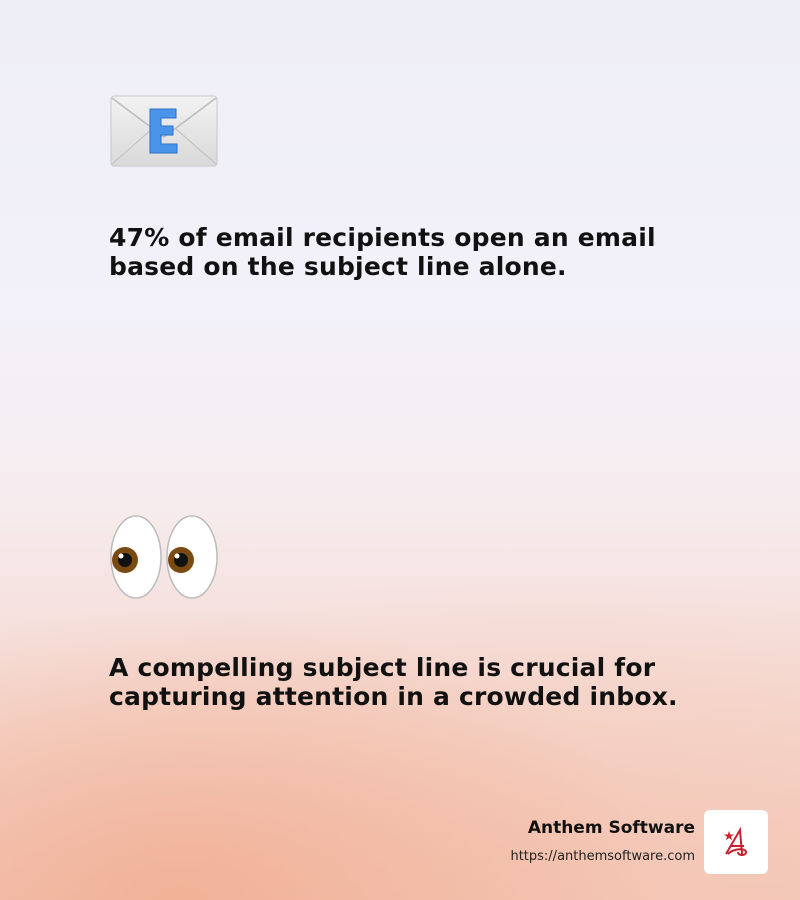 This screenshot has width=800, height=900. I want to click on eyes-icon, so click(164, 559).